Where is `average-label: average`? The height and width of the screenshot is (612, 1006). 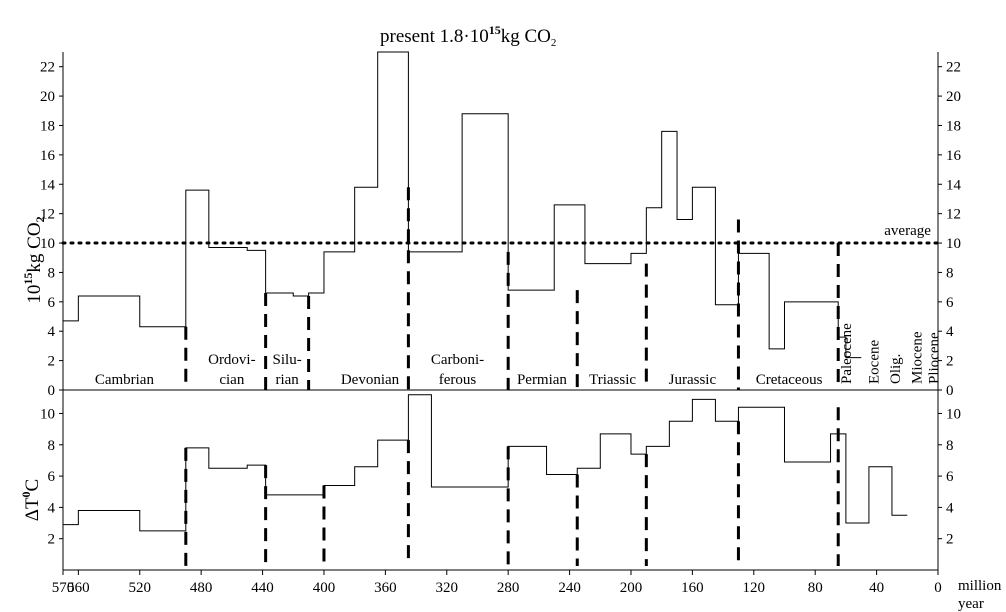 average-label: average is located at coordinates (907, 231).